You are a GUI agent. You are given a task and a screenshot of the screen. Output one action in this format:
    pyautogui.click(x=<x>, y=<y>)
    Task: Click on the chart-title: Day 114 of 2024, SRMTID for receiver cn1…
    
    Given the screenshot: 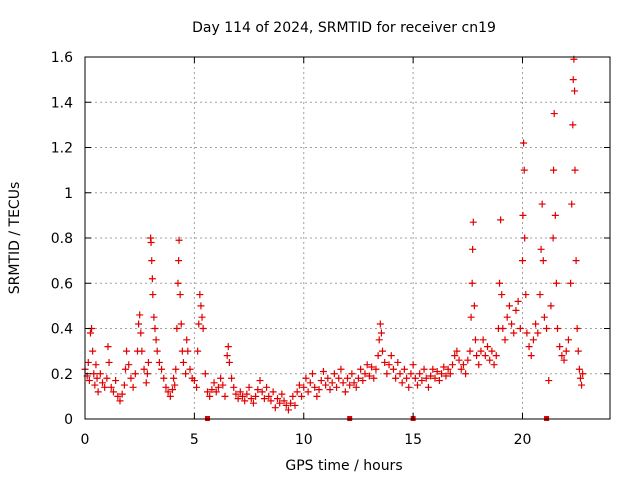 What is the action you would take?
    pyautogui.click(x=344, y=28)
    